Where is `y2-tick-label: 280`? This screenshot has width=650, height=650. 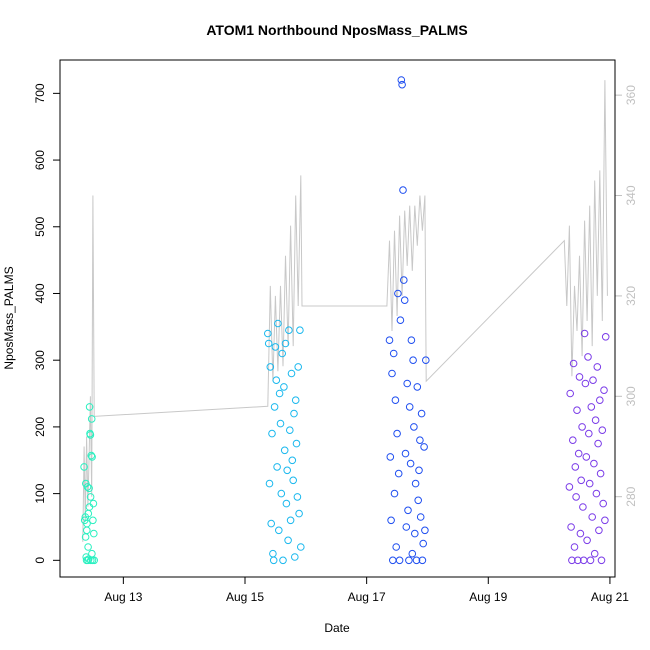
y2-tick-label: 280 is located at coordinates (631, 496).